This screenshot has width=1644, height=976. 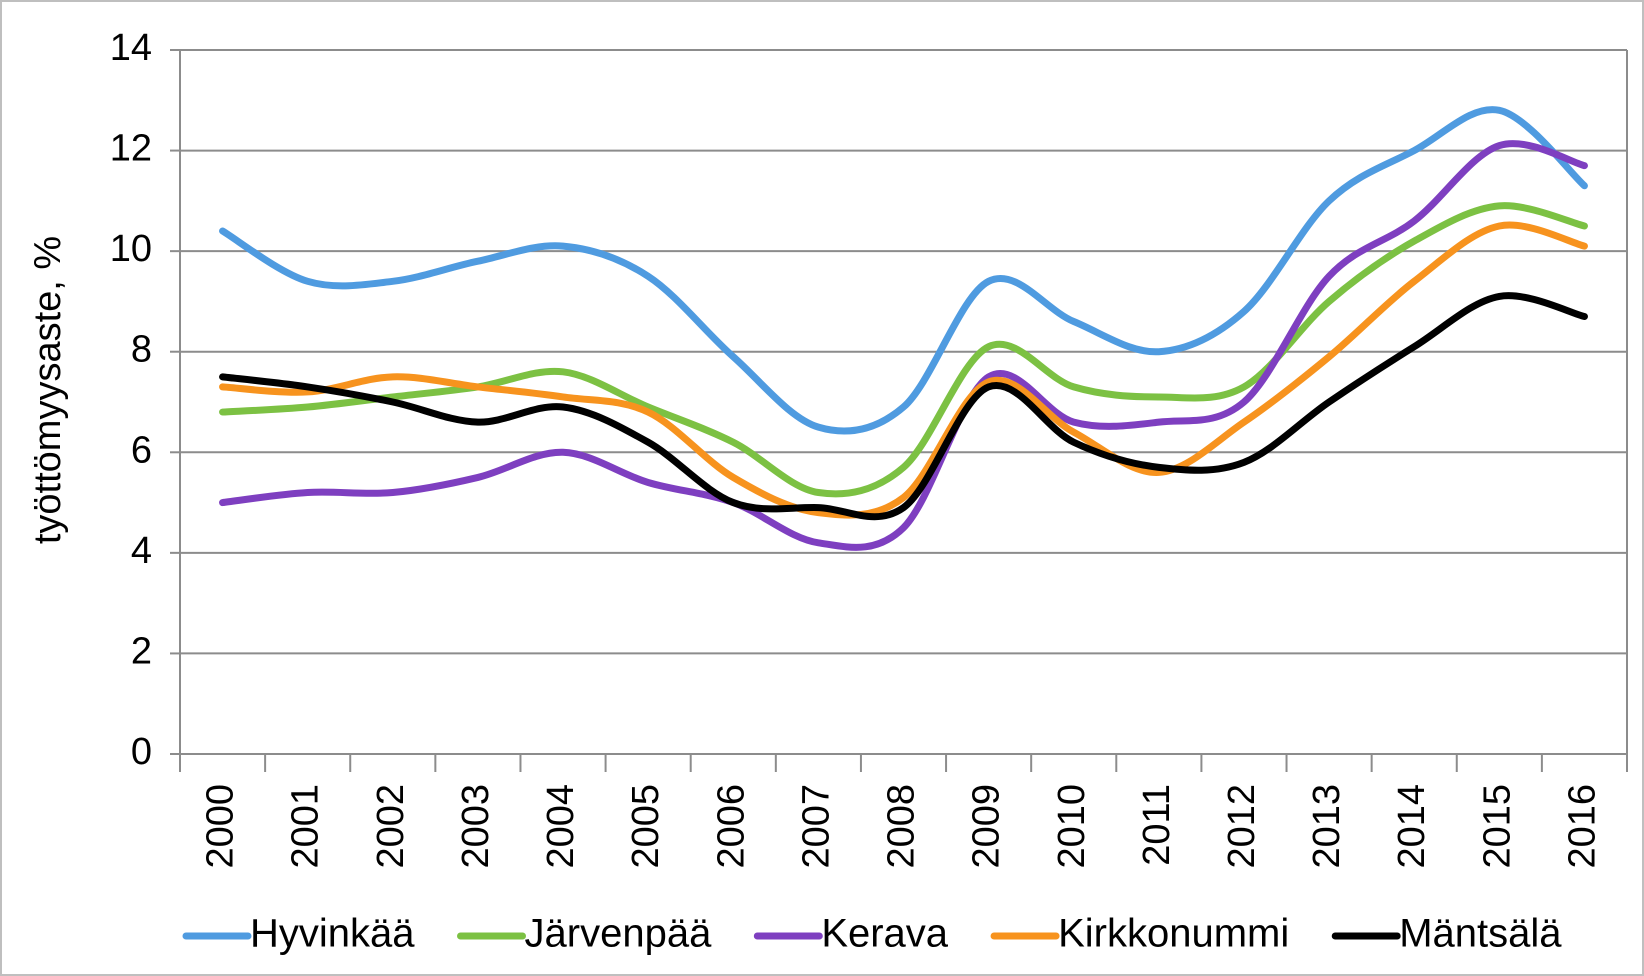 I want to click on x-tick-label: 2002, so click(x=391, y=826).